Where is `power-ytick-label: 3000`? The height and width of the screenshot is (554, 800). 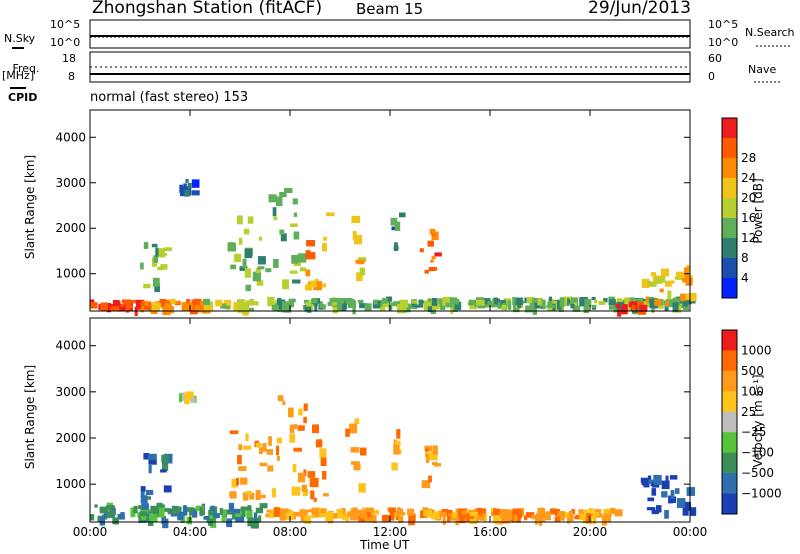
power-ytick-label: 3000 is located at coordinates (70, 183).